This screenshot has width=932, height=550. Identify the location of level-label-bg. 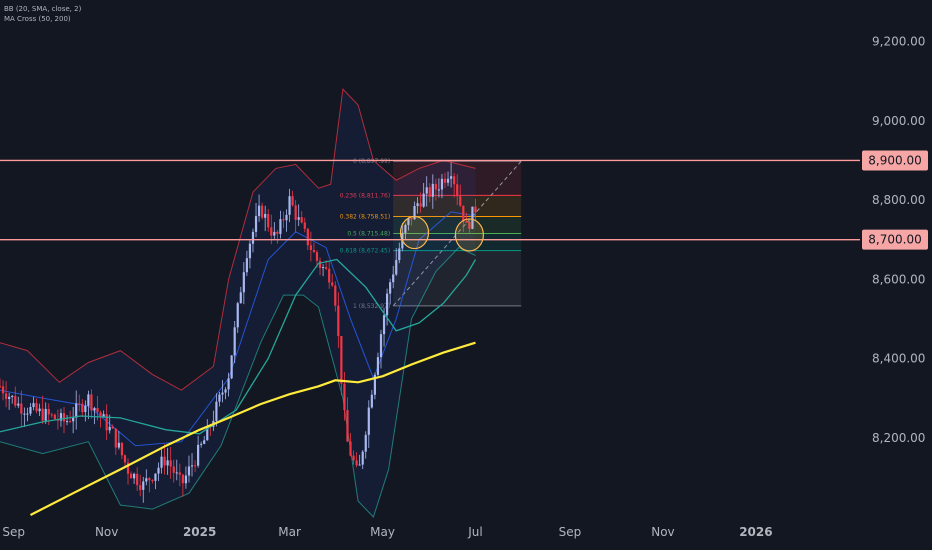
(895, 160).